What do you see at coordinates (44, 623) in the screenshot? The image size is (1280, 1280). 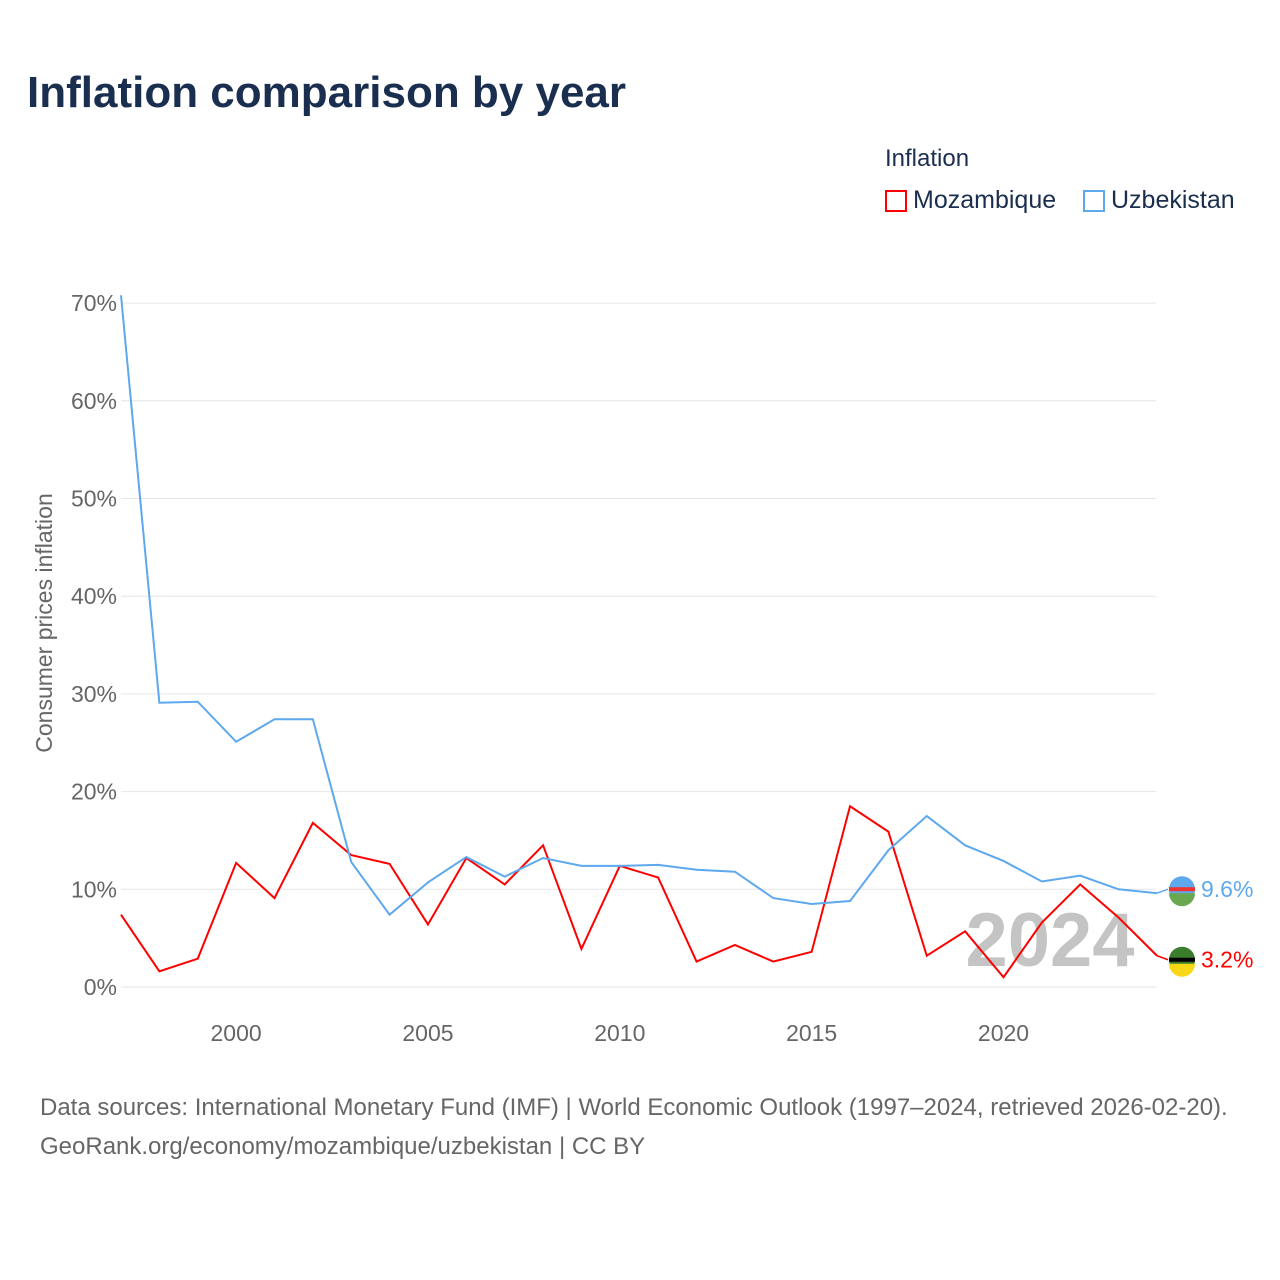 I see `y-axis-label: Consumer prices inflation` at bounding box center [44, 623].